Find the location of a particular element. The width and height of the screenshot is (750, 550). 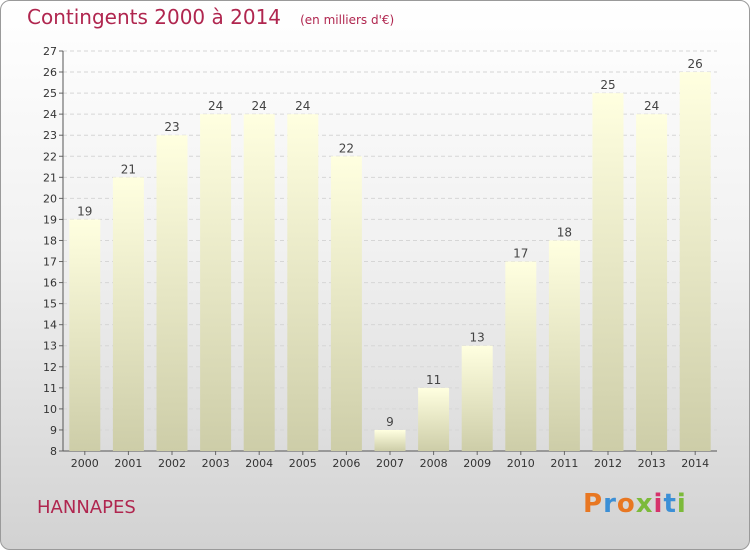

x-tick-label-2002: 2002 is located at coordinates (172, 463).